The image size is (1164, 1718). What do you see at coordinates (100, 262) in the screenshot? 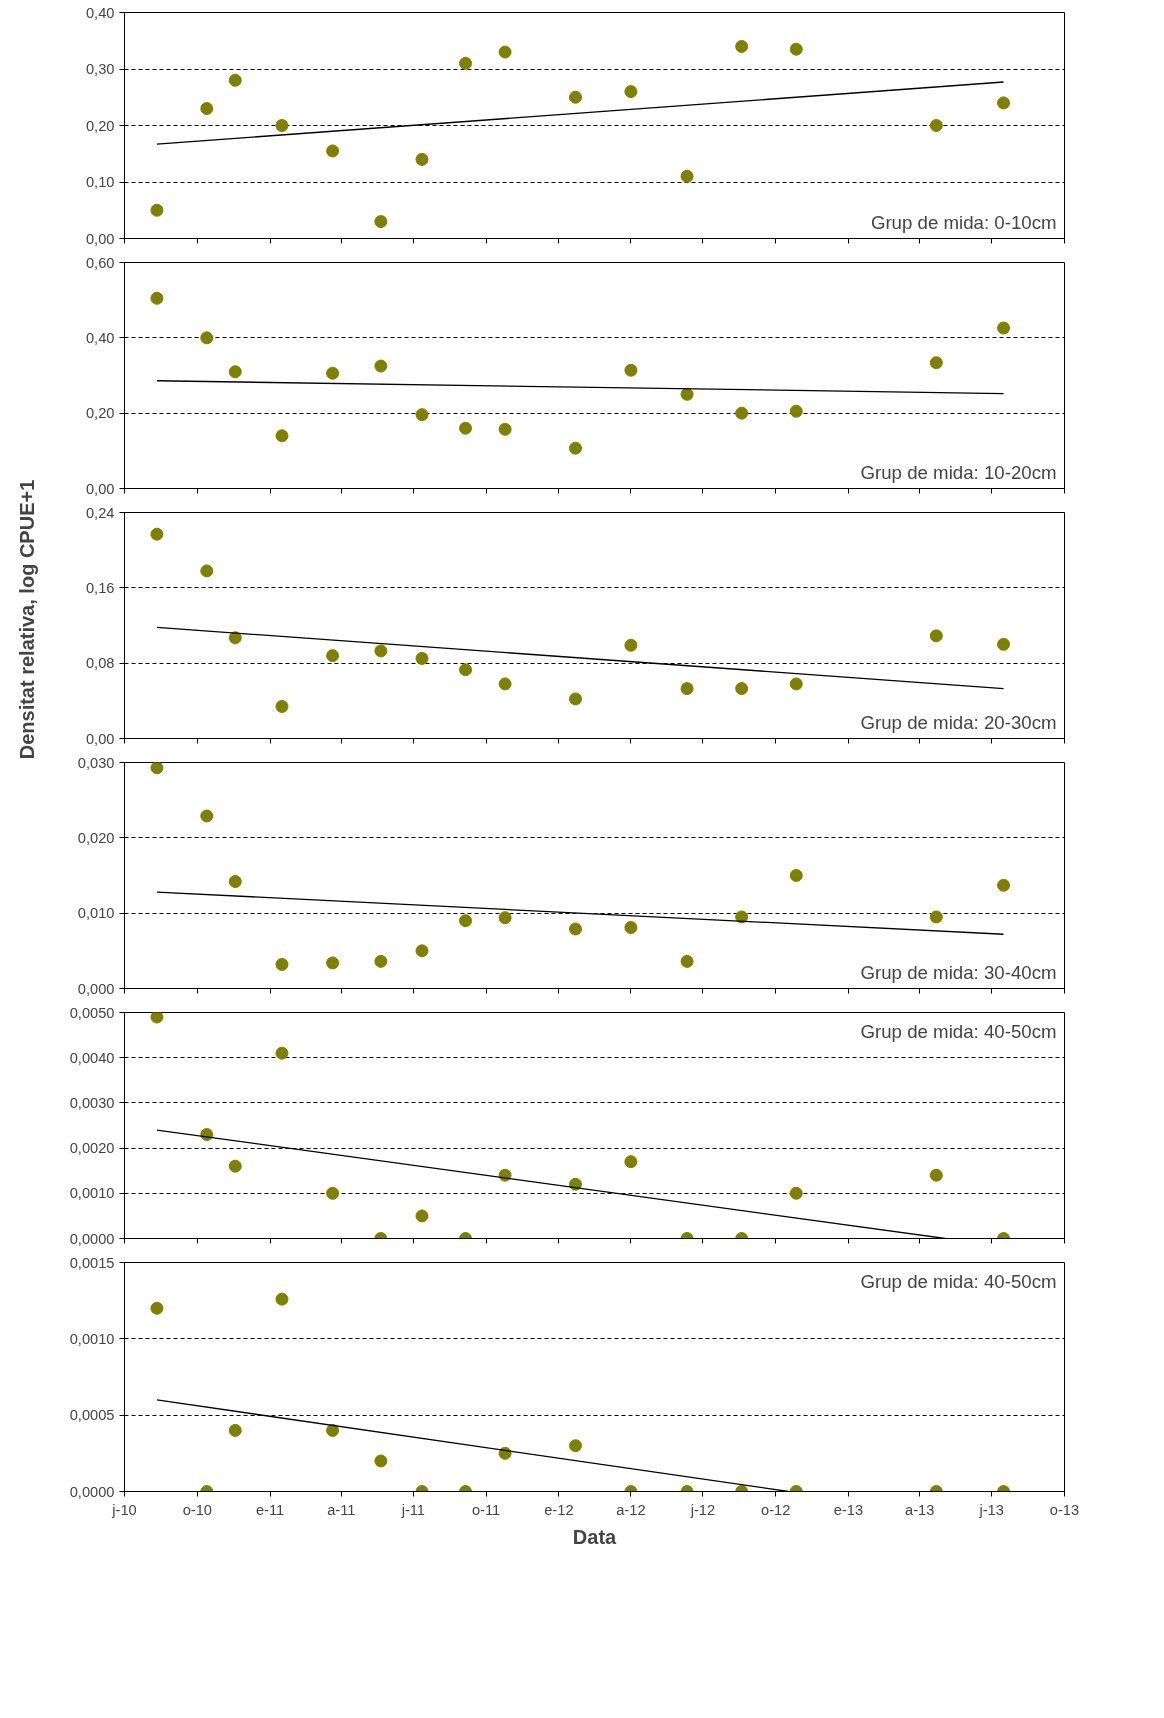
I see `y-tick-label: 0,60` at bounding box center [100, 262].